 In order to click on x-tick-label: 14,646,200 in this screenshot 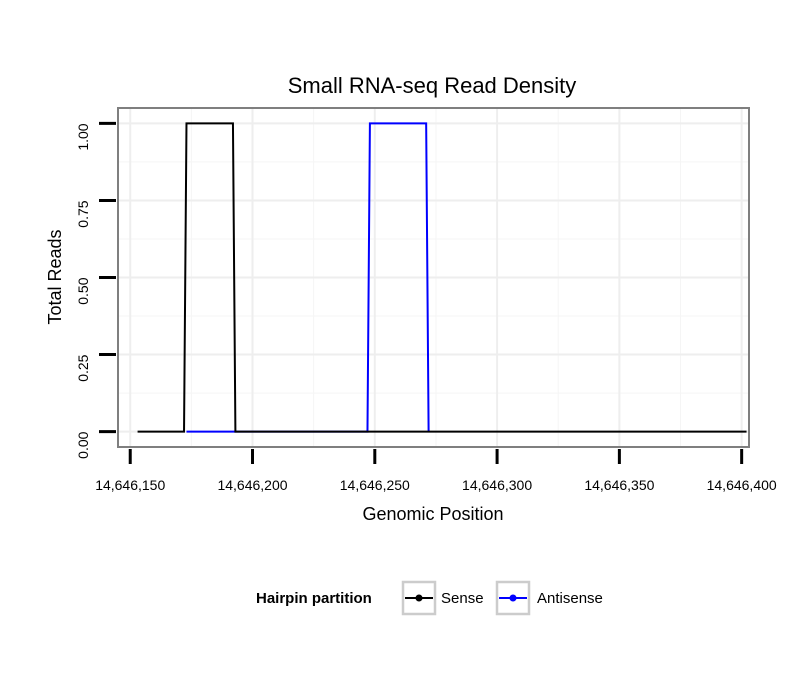, I will do `click(252, 485)`.